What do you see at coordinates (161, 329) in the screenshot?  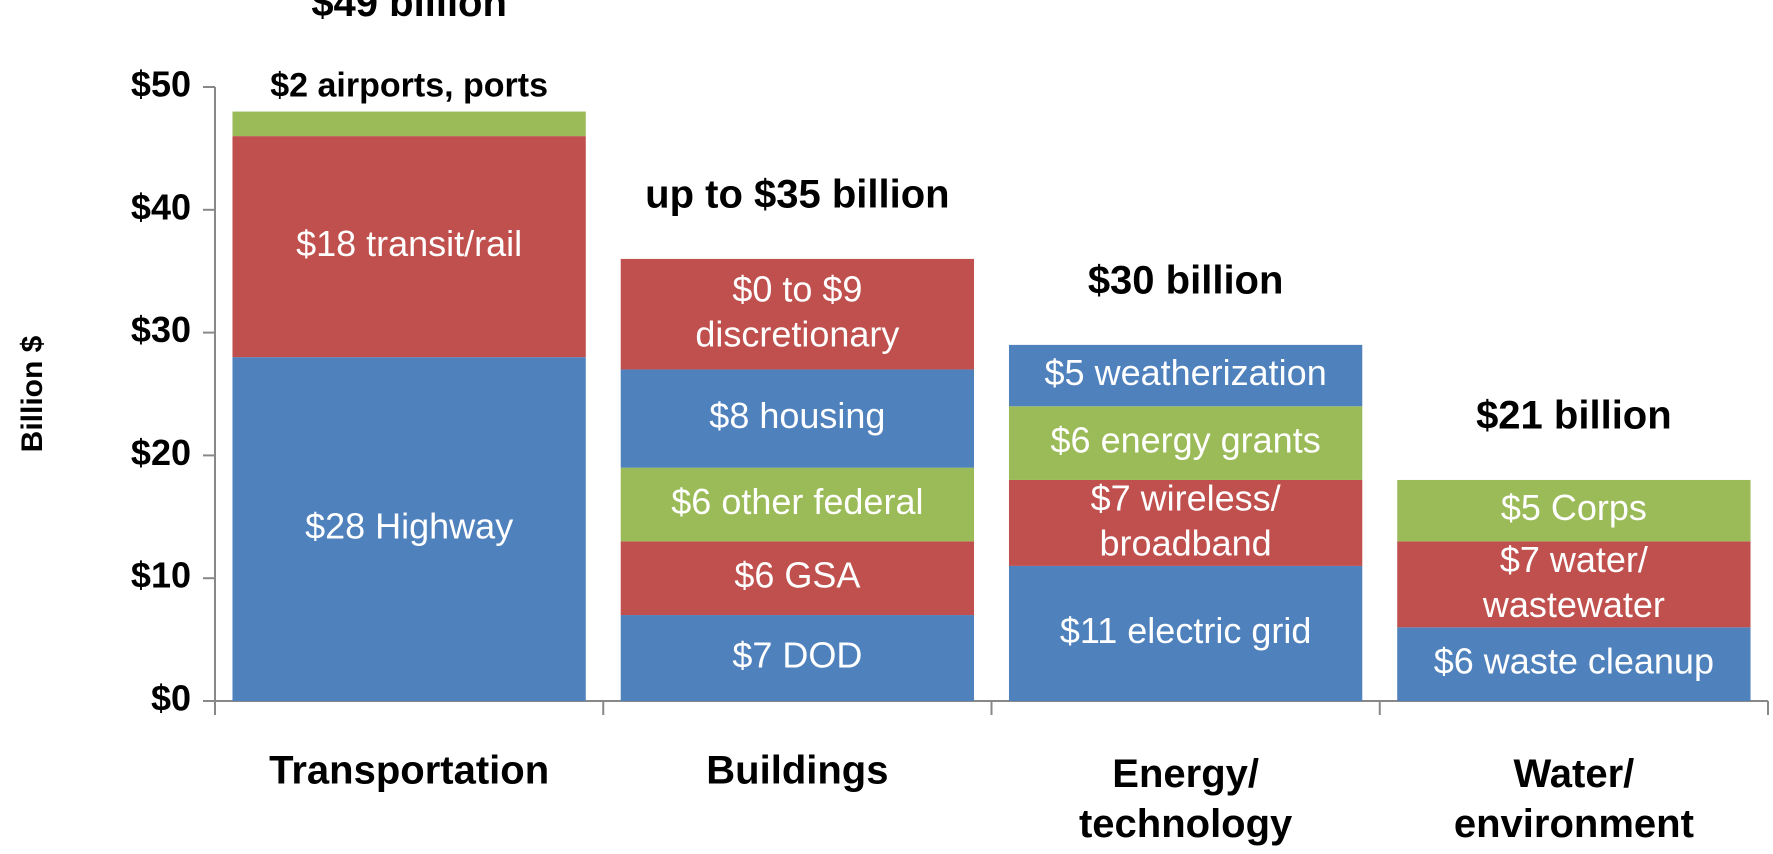 I see `y-tick-label: $30` at bounding box center [161, 329].